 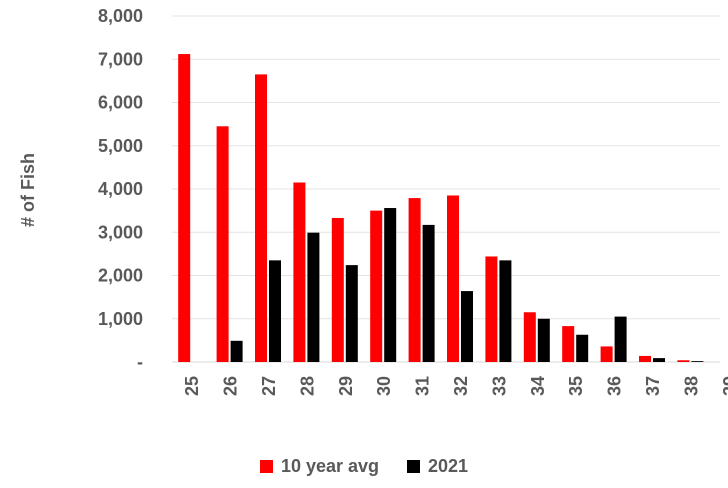 What do you see at coordinates (120, 232) in the screenshot?
I see `y-tick-label: 3,000` at bounding box center [120, 232].